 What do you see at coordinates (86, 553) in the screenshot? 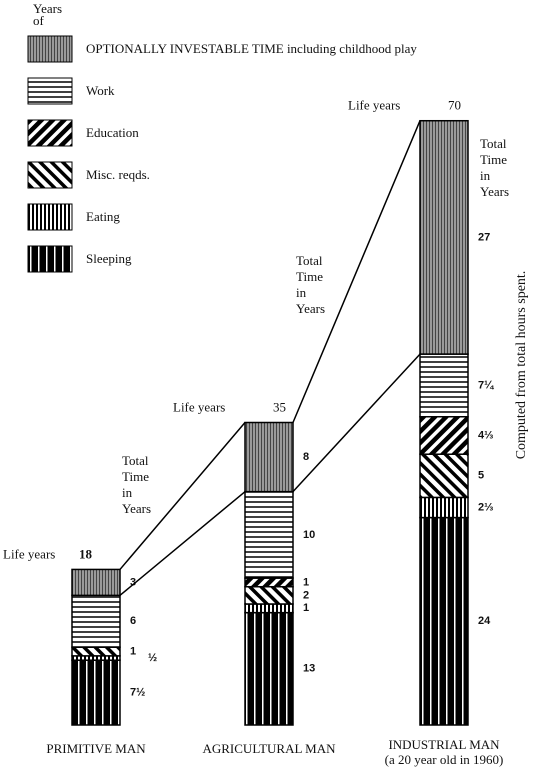
I see `life-total: 18` at bounding box center [86, 553].